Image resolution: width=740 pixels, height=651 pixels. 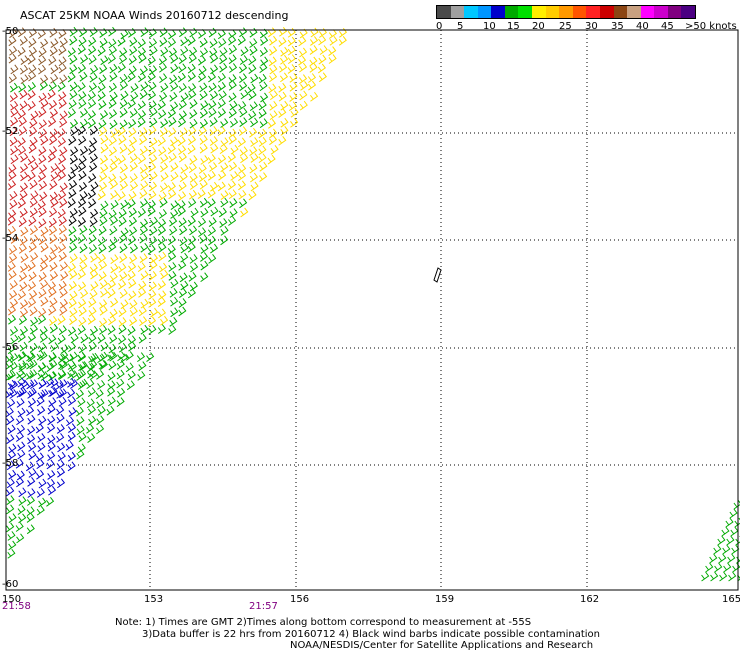 I want to click on lat-label: -56, so click(x=10, y=347).